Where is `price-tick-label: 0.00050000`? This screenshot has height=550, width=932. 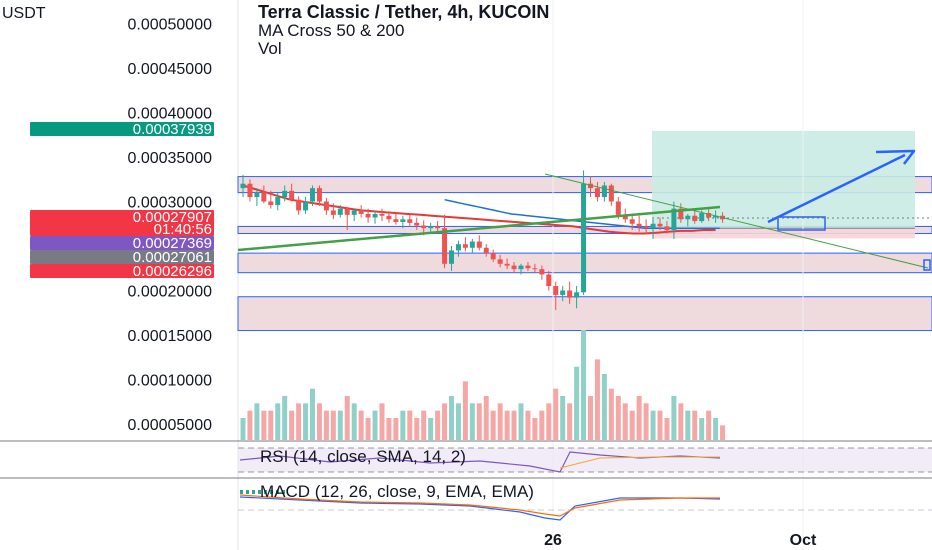
price-tick-label: 0.00050000 is located at coordinates (169, 25).